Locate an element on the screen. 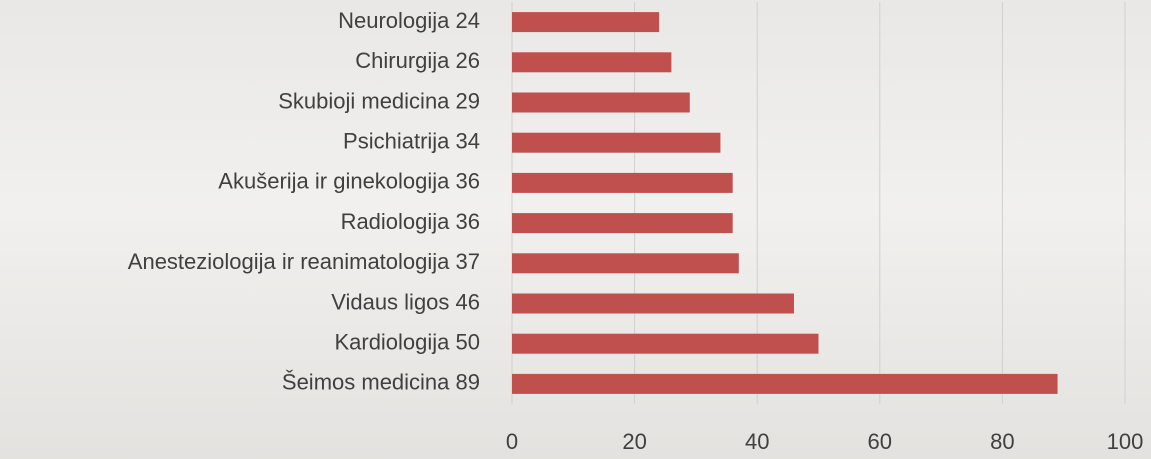  x-tick-label: 60 is located at coordinates (880, 441).